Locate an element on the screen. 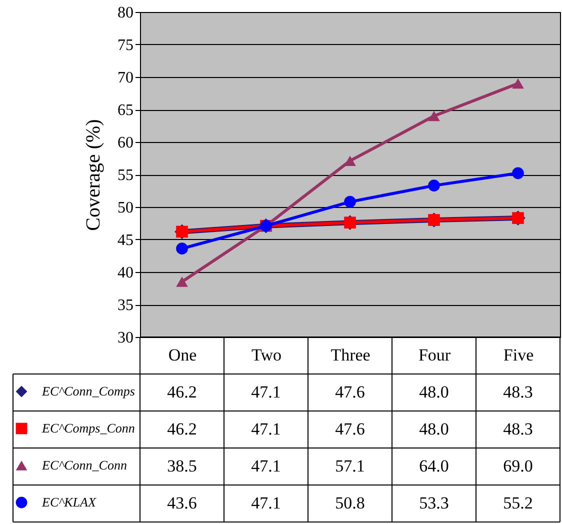 The height and width of the screenshot is (524, 562). data-label: 43.6 is located at coordinates (182, 503).